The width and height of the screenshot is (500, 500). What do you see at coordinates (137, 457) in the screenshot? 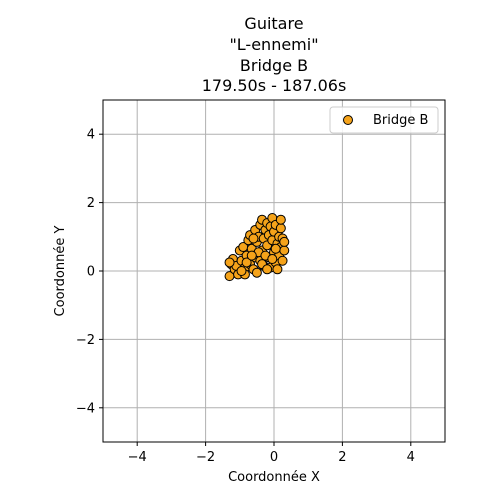
I see `x-tick-label: −4` at bounding box center [137, 457].